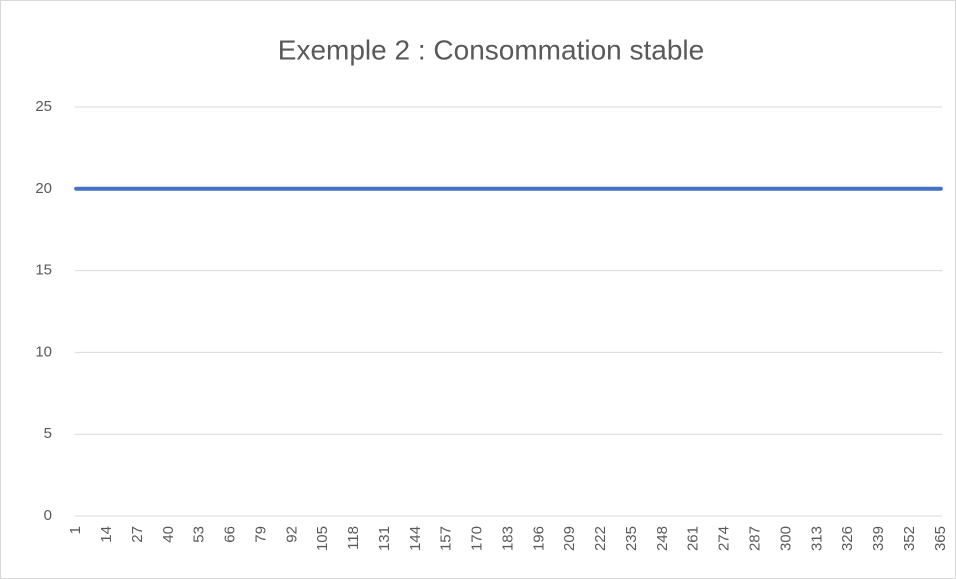  What do you see at coordinates (168, 534) in the screenshot?
I see `x-tick-label: 40` at bounding box center [168, 534].